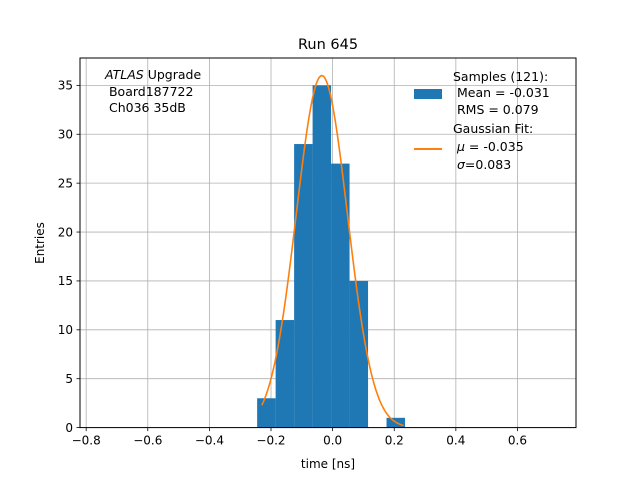 This screenshot has width=640, height=480. Describe the element at coordinates (332, 441) in the screenshot. I see `x-tick-label: 0.0` at that location.